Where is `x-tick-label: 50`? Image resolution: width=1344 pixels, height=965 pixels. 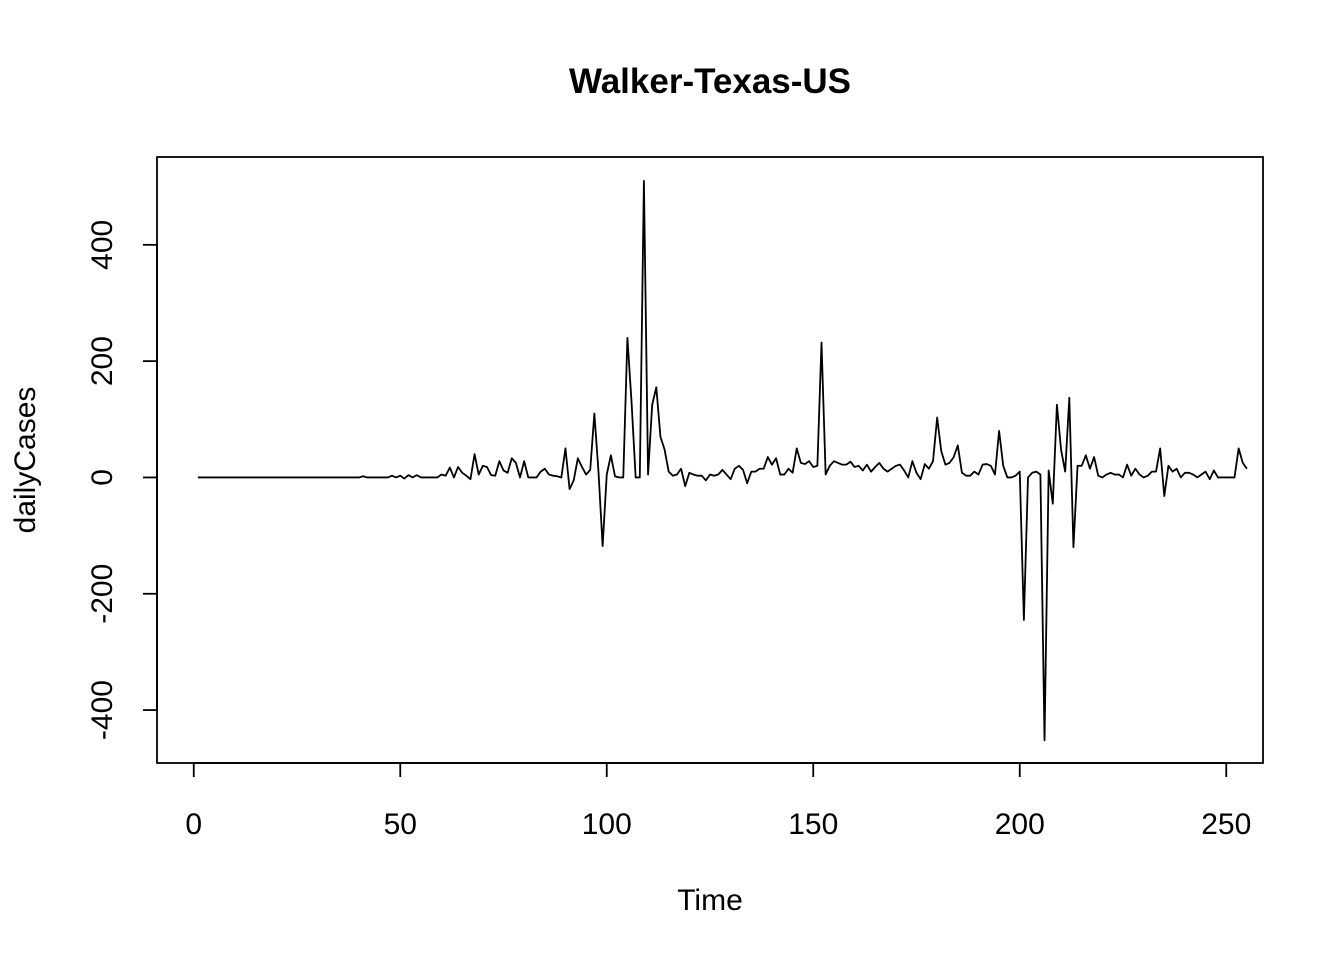 x-tick-label: 50 is located at coordinates (400, 824).